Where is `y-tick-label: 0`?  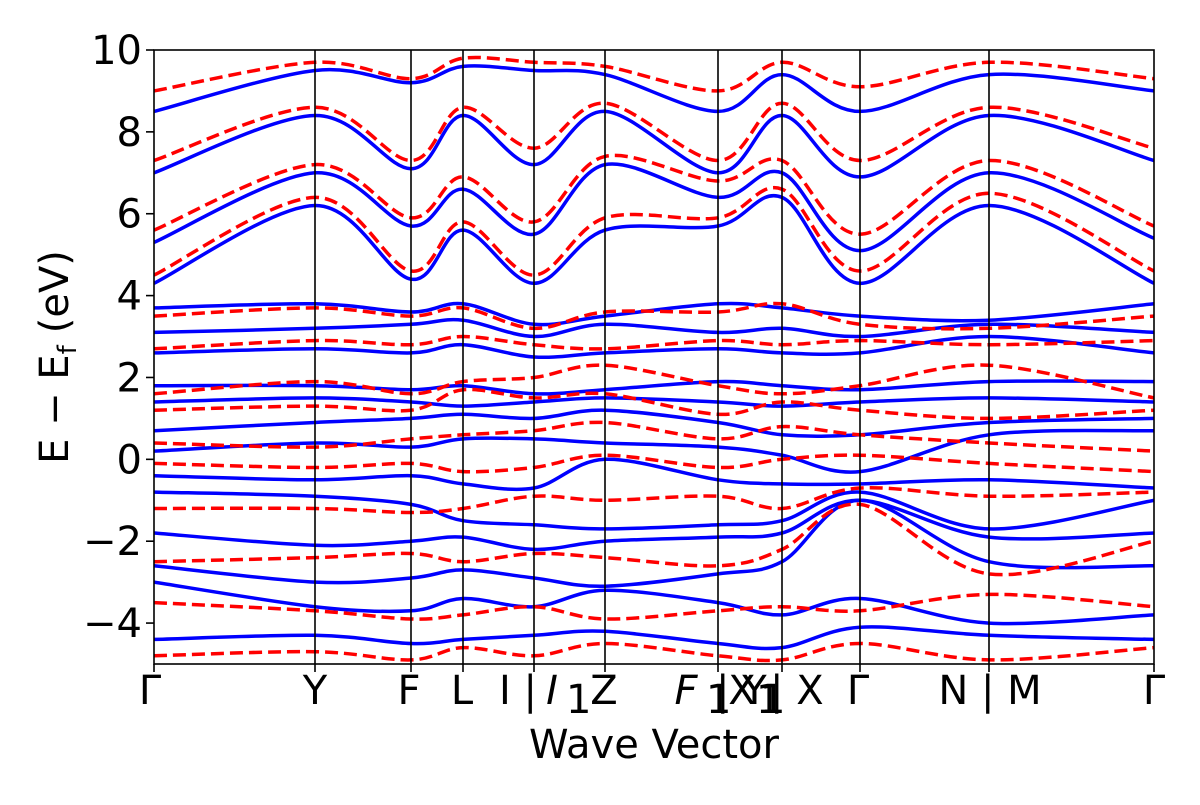 y-tick-label: 0 is located at coordinates (129, 460).